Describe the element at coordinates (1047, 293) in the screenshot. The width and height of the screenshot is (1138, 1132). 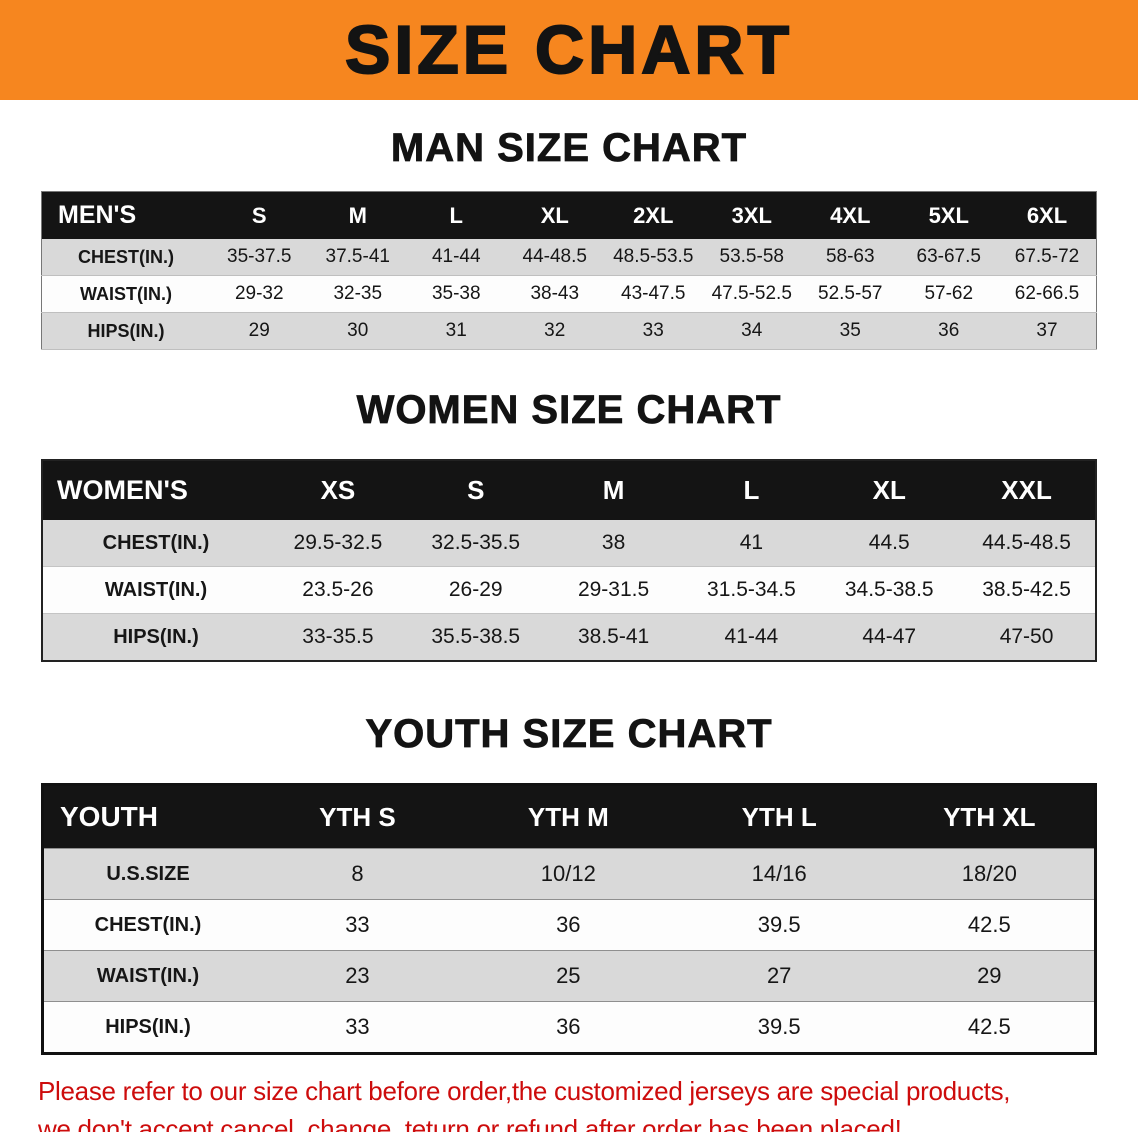
I see `size-value: 62-66.5` at that location.